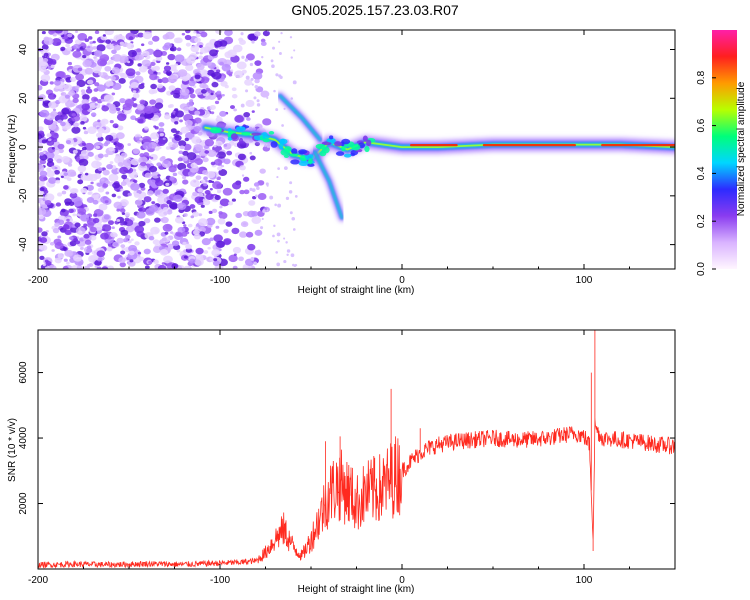 This screenshot has width=750, height=600. What do you see at coordinates (300, 117) in the screenshot?
I see `upper-branch-band` at bounding box center [300, 117].